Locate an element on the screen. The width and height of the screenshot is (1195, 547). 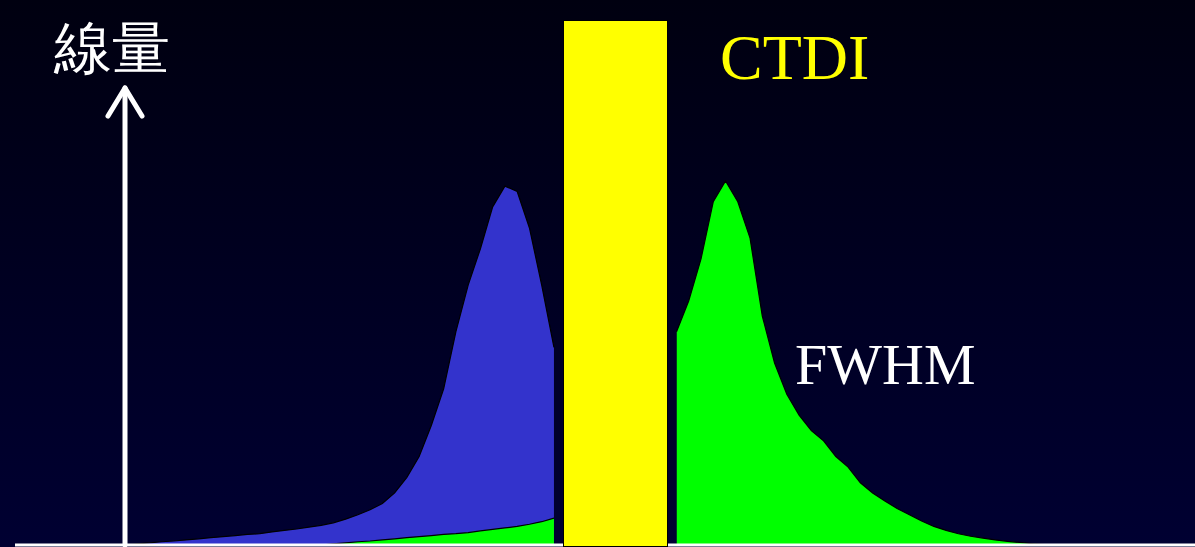
text: CTDI is located at coordinates (795, 57).